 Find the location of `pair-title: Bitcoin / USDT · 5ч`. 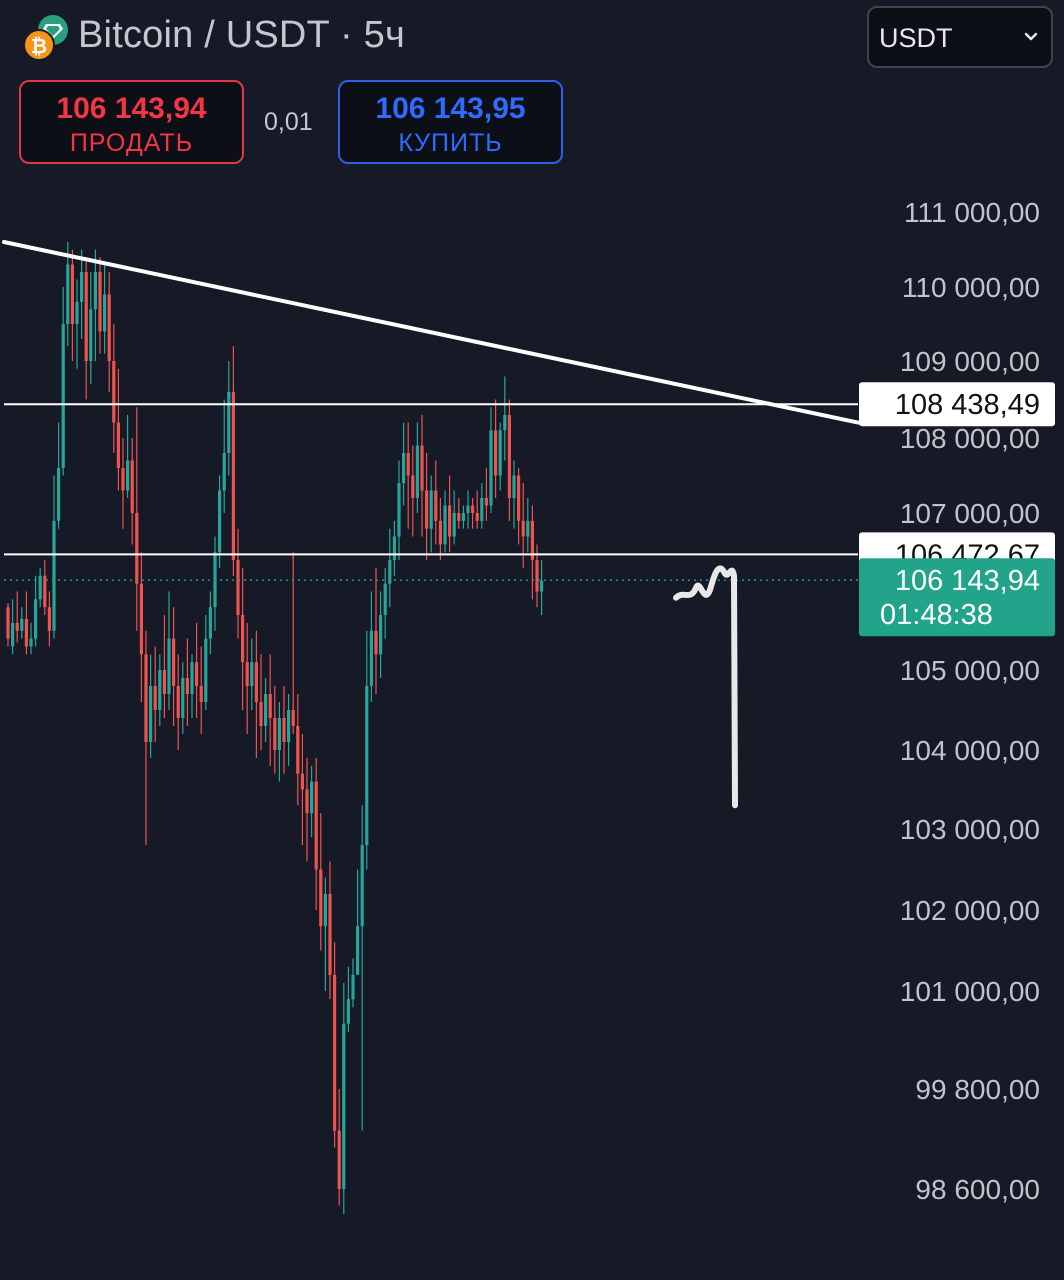

pair-title: Bitcoin / USDT · 5ч is located at coordinates (241, 35).